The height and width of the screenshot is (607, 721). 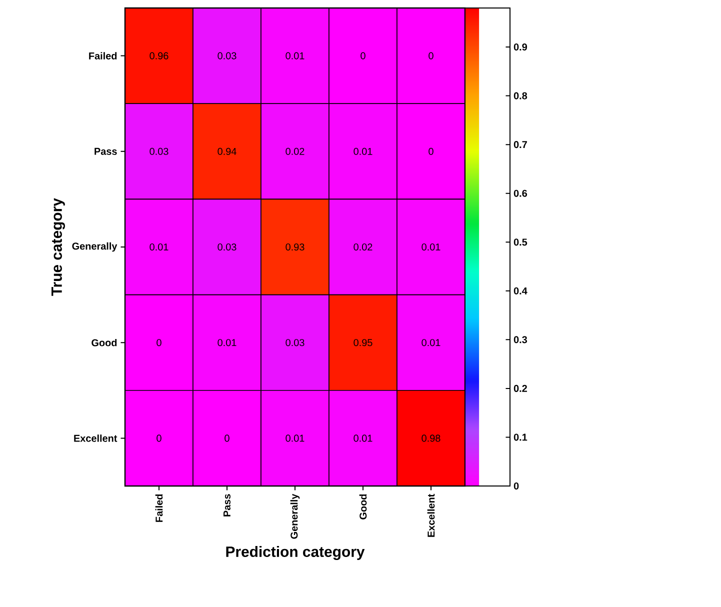 I want to click on color-bar-label: 0, so click(x=516, y=486).